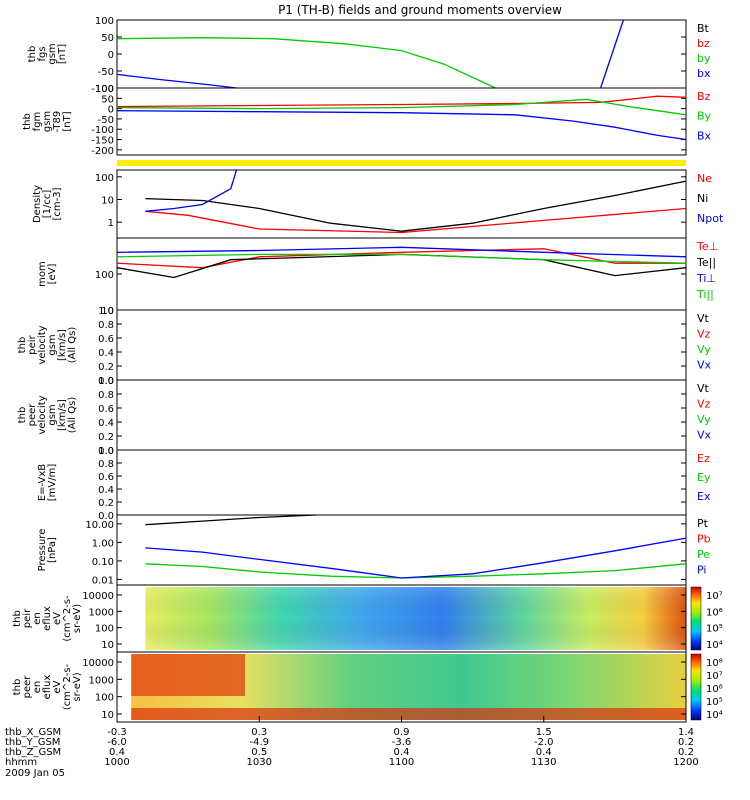  I want to click on y-axis-label: (cm^2-s-, so click(67, 686).